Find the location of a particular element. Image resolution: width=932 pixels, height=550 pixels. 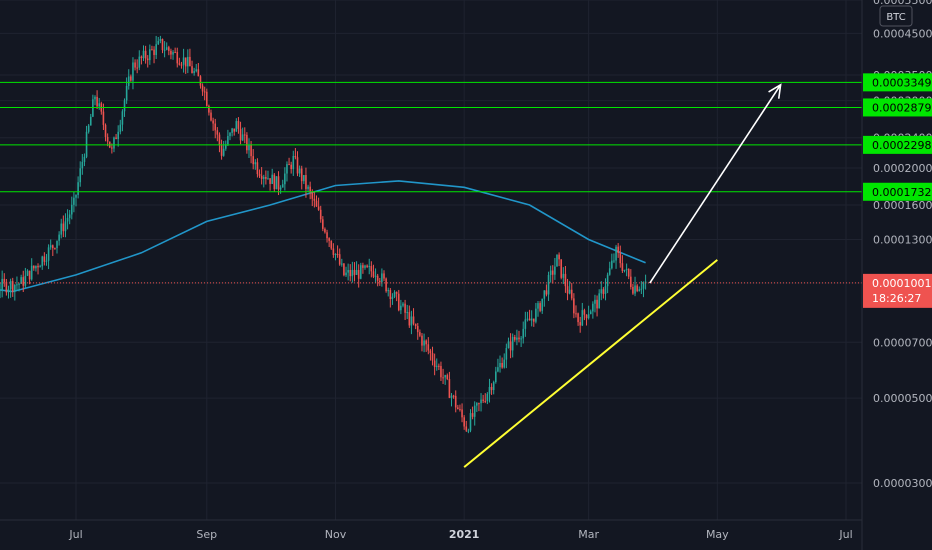

projection-arrow-shaft is located at coordinates (715, 184).